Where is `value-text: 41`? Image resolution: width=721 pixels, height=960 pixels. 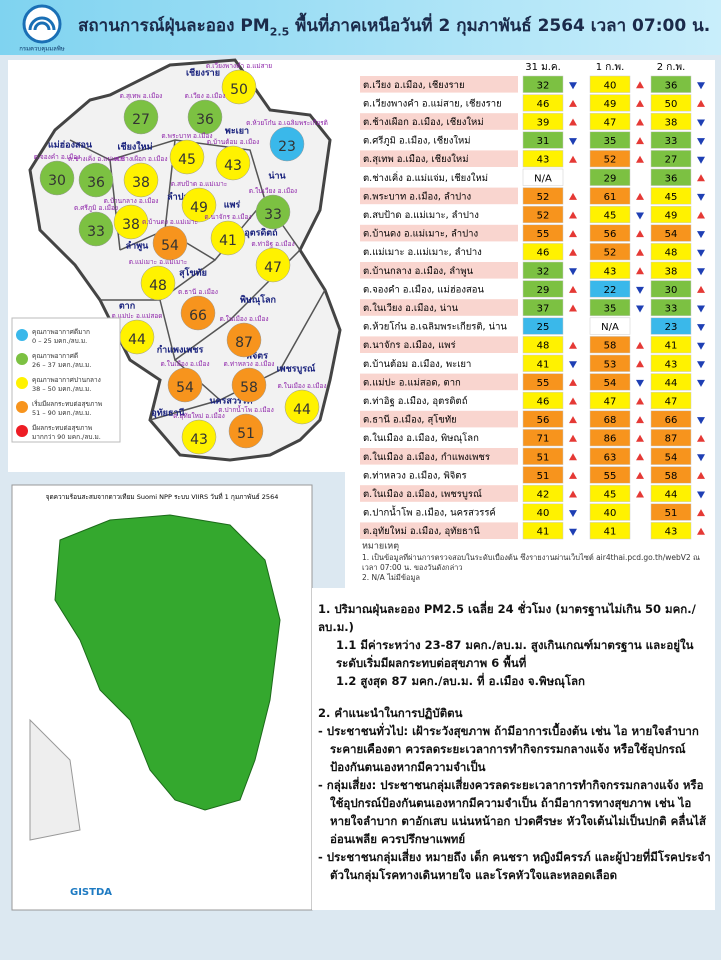 value-text: 41 is located at coordinates (543, 364).